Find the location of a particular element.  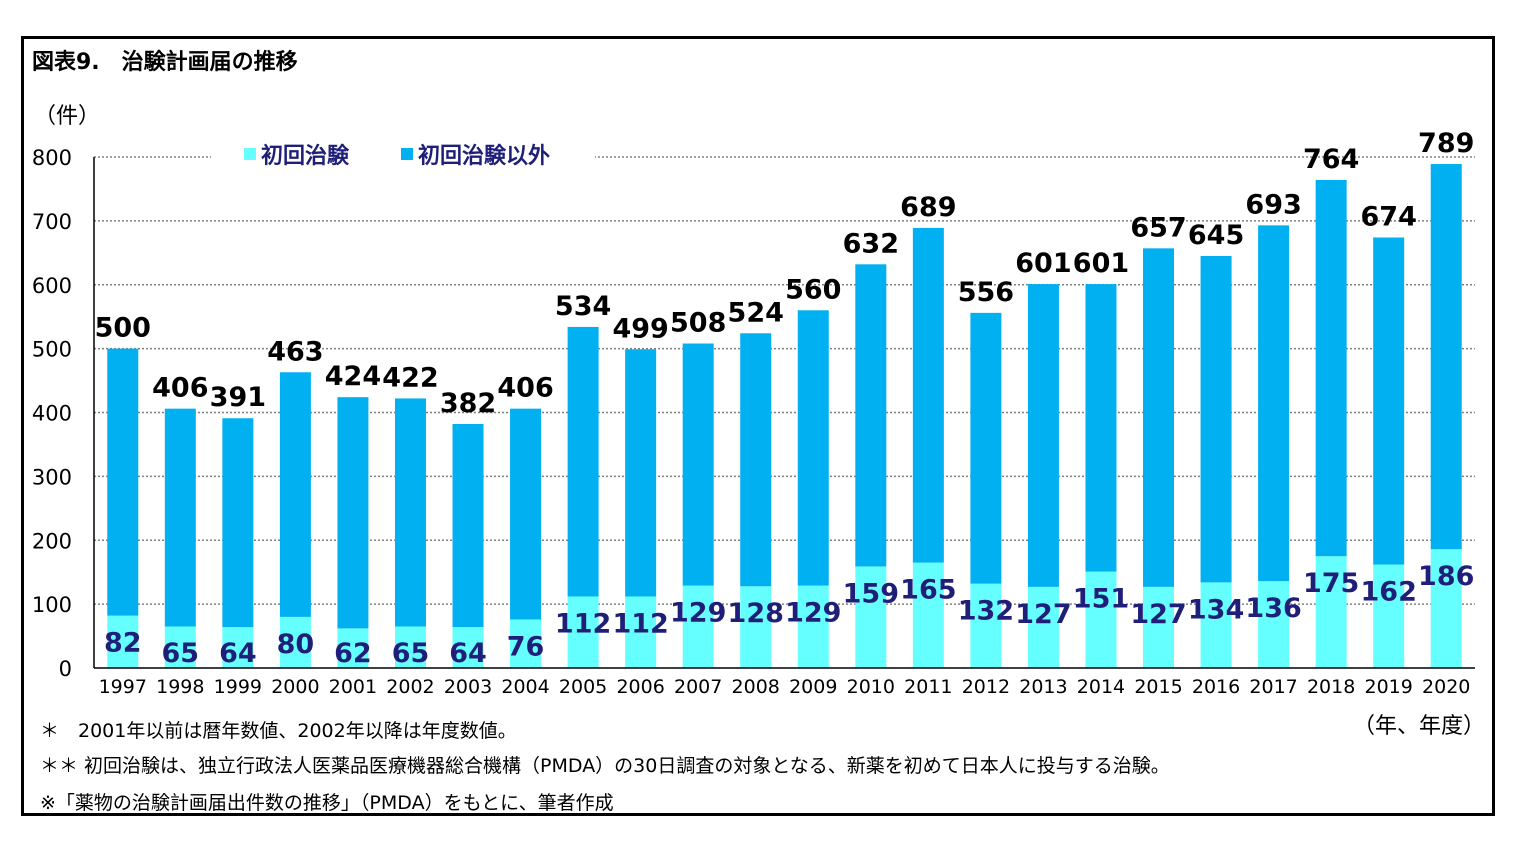

x-tick-label-2020: 2020 is located at coordinates (1446, 687).